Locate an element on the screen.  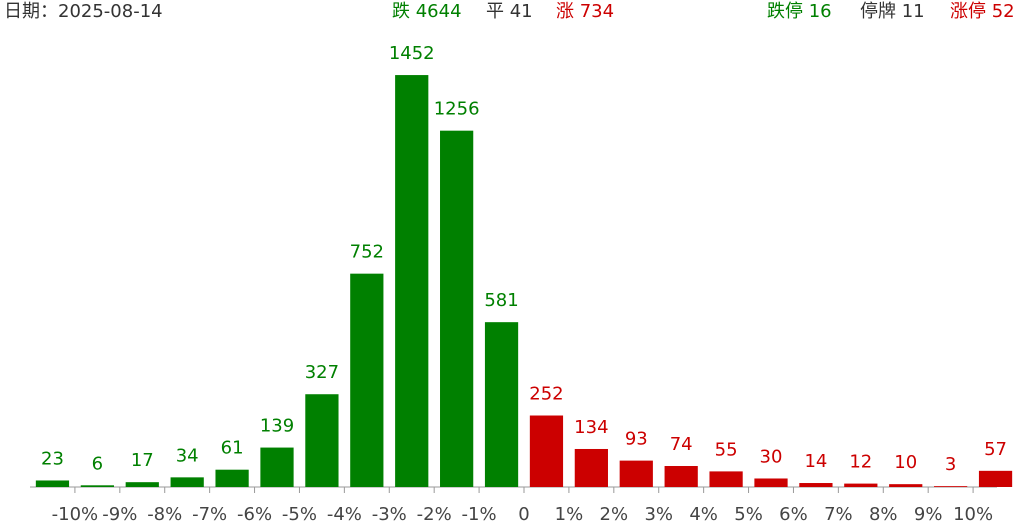
value-label: 57 is located at coordinates (995, 449).